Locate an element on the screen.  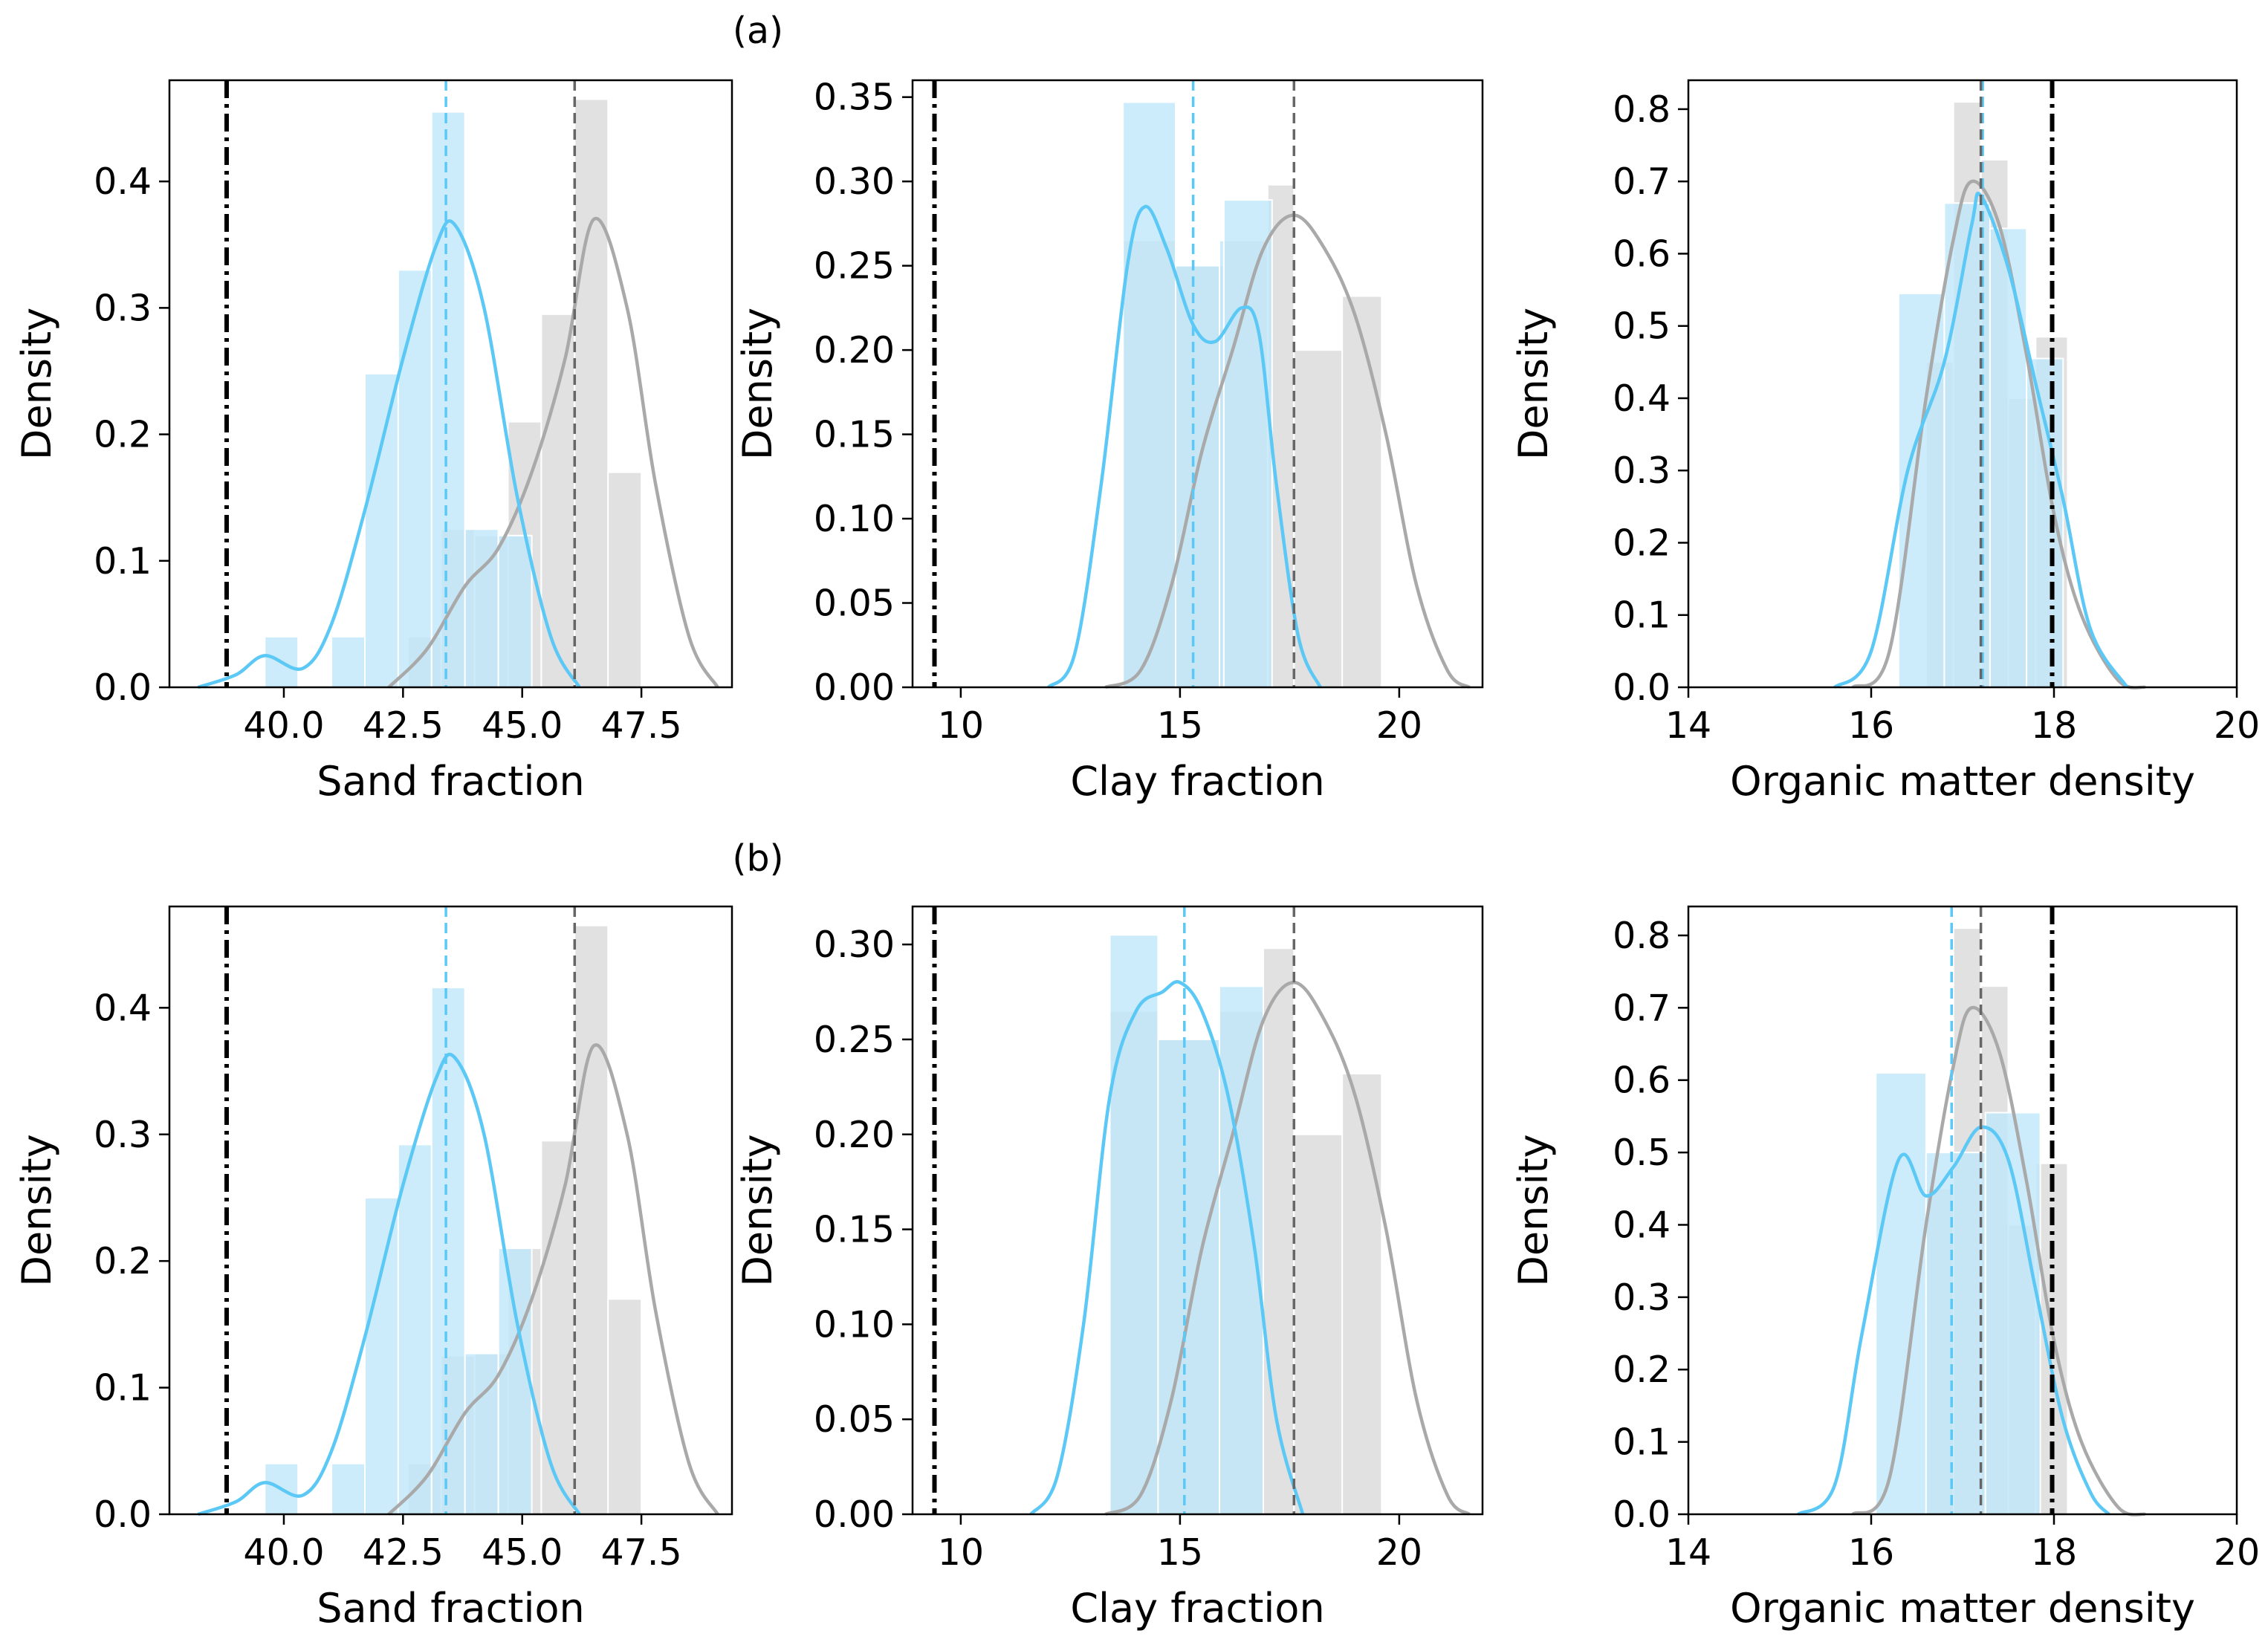
y-tick-label: 0.05 is located at coordinates (854, 1419).